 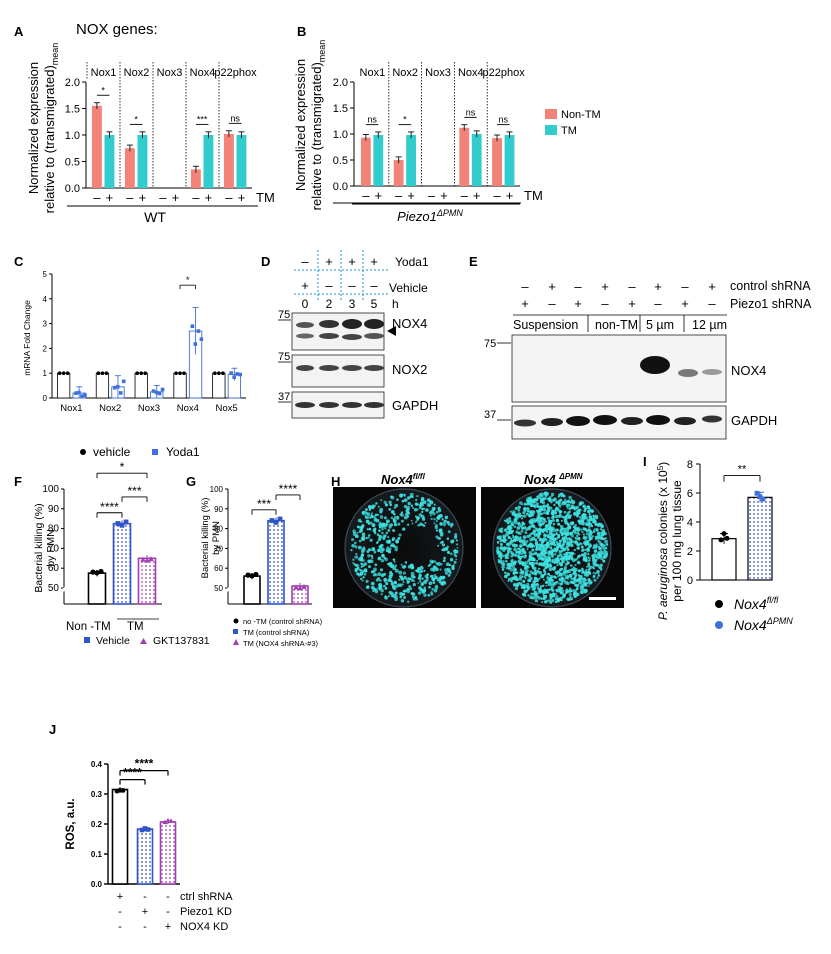 What do you see at coordinates (409, 369) in the screenshot?
I see `band-label: NOX2` at bounding box center [409, 369].